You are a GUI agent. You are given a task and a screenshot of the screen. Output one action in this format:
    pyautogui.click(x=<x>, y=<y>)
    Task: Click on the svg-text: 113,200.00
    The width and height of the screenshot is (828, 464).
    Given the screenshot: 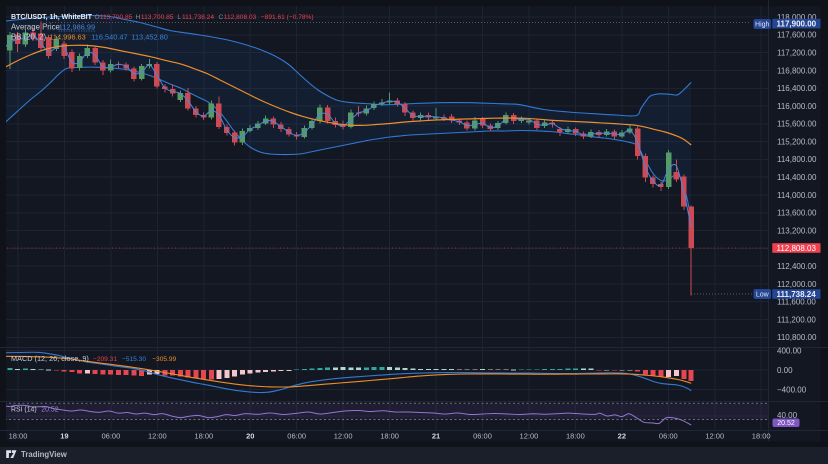 What is the action you would take?
    pyautogui.click(x=797, y=230)
    